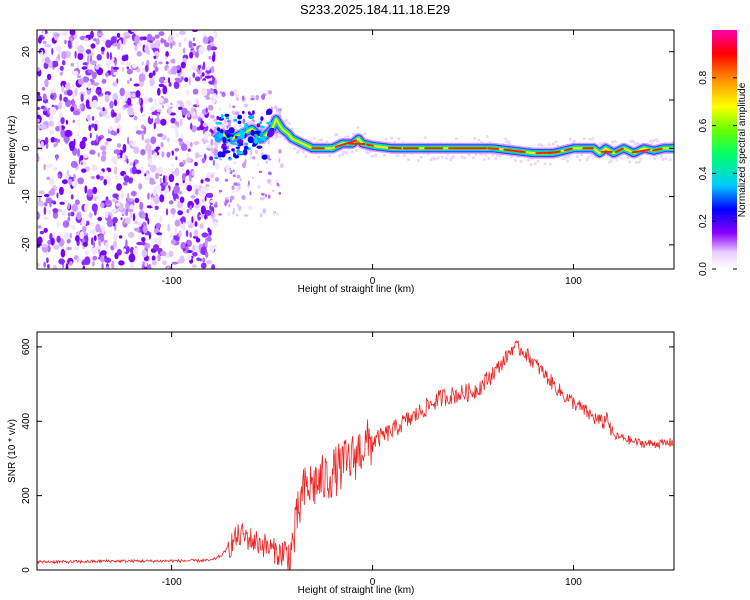  I want to click on ridge-core, so click(394, 148).